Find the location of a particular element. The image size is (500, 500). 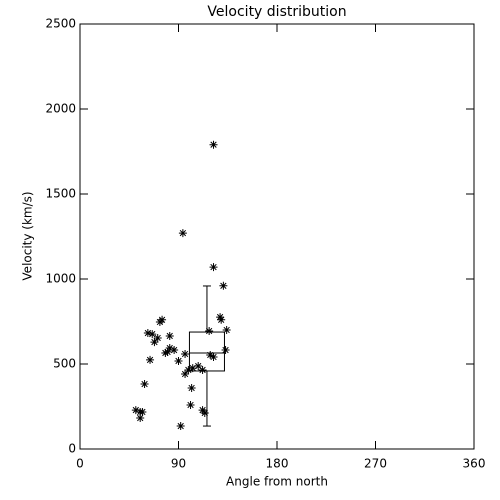

chart-title: Velocity distribution is located at coordinates (276, 12).